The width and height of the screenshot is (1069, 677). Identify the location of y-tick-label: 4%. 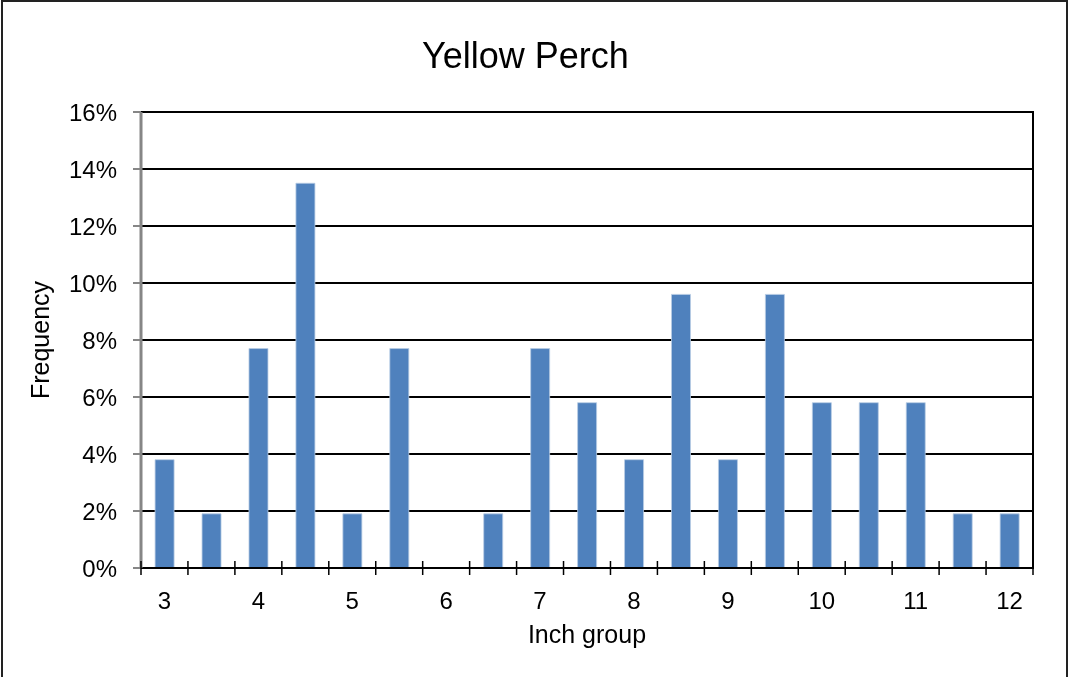
(99, 454).